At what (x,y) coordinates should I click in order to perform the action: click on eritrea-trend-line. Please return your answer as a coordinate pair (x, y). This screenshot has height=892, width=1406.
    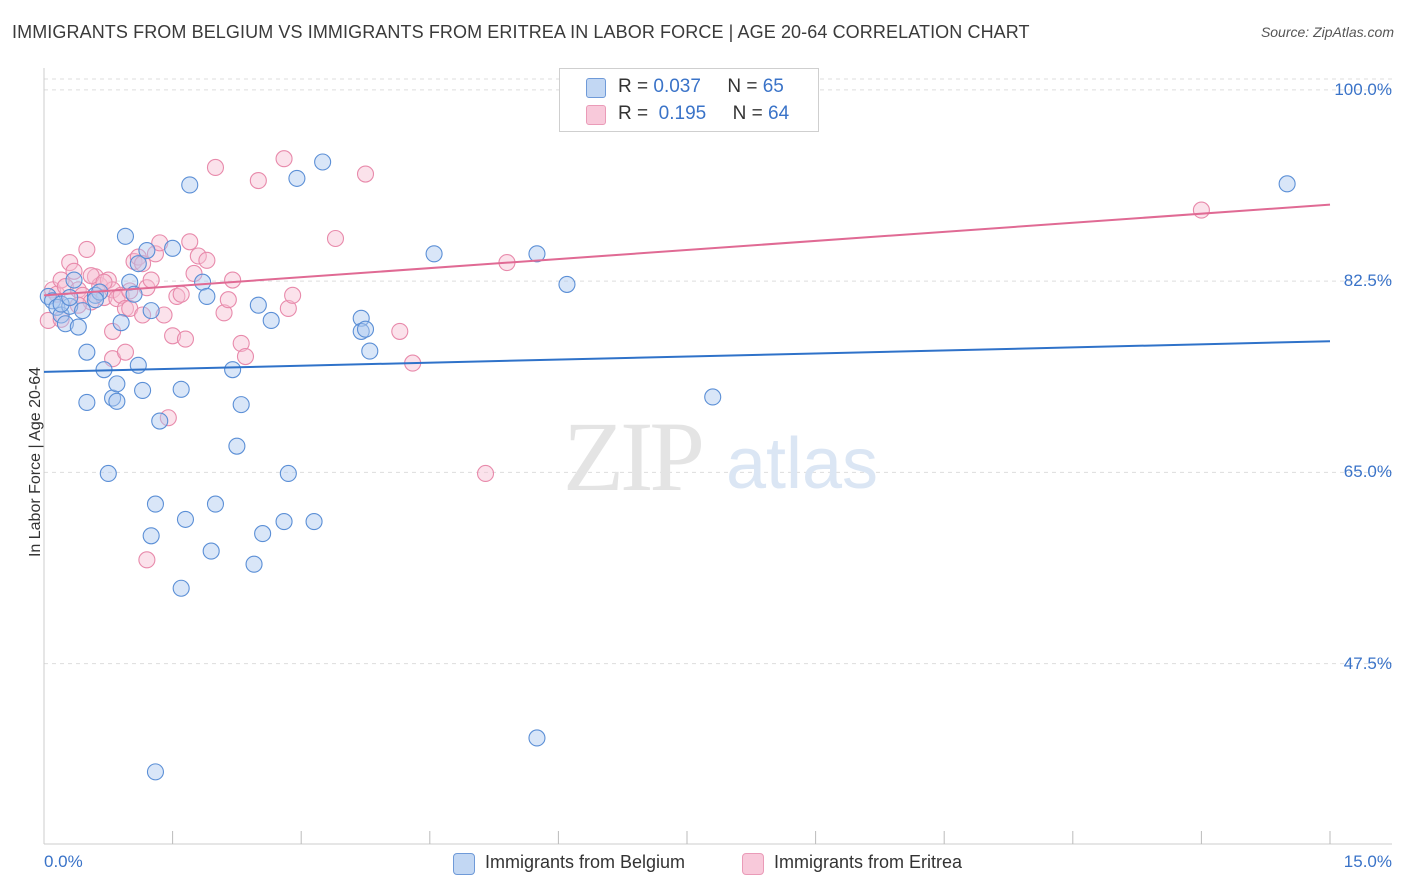
    Looking at the image, I should click on (687, 250).